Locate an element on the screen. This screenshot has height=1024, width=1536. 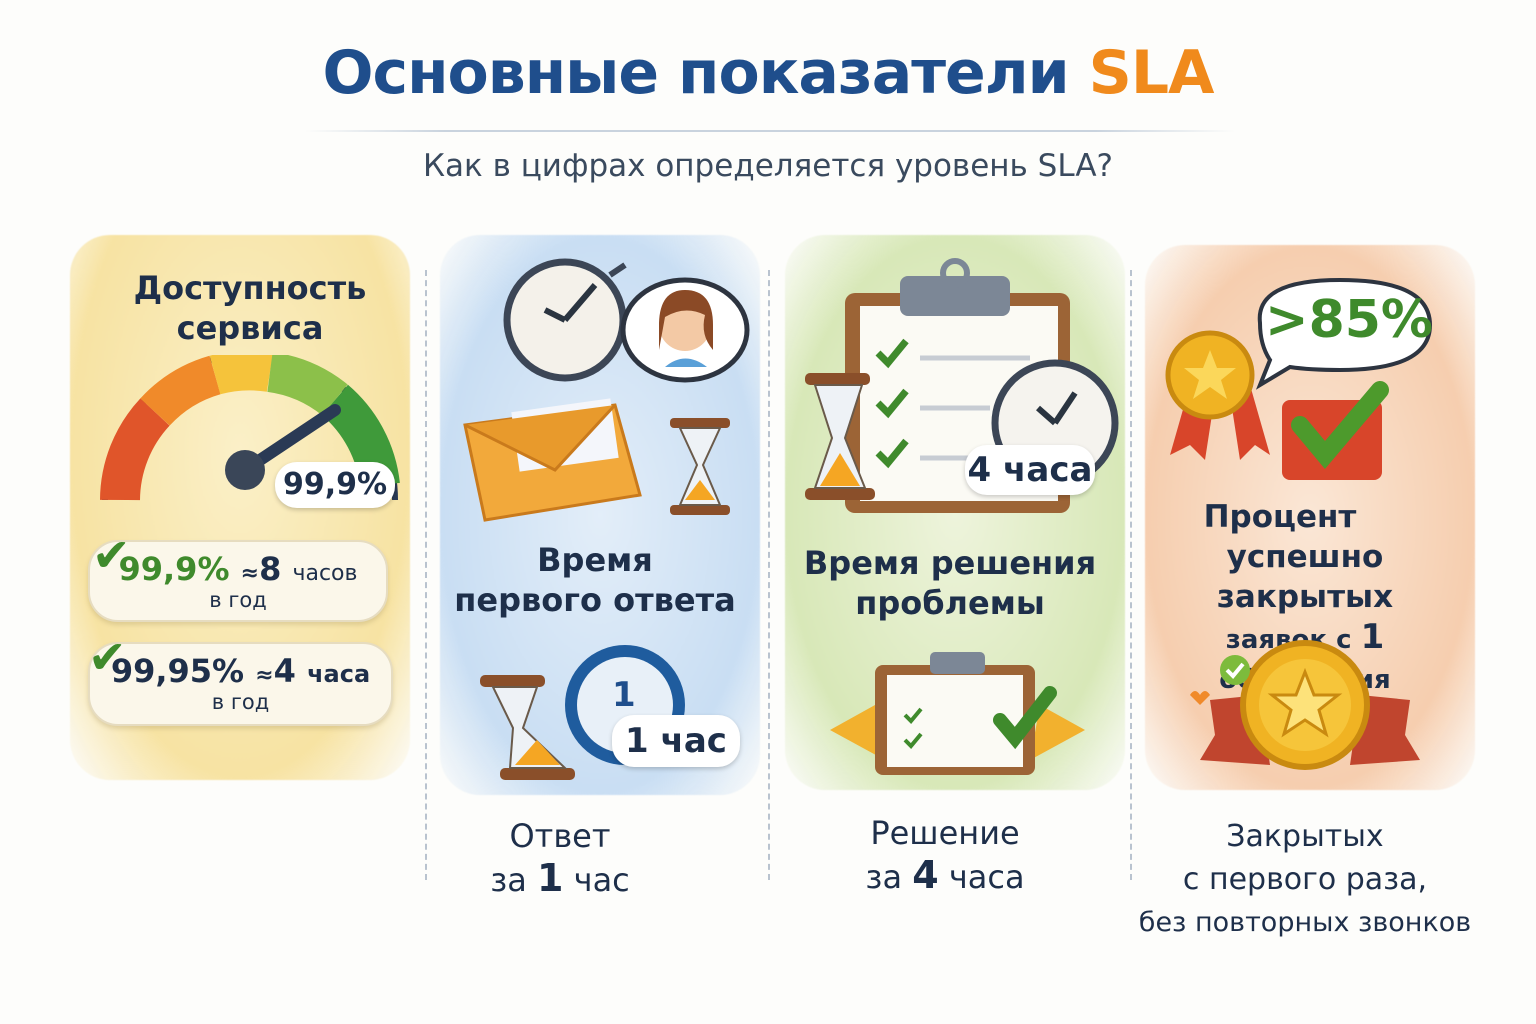
gold-coin-star-icon is located at coordinates (1305, 705).